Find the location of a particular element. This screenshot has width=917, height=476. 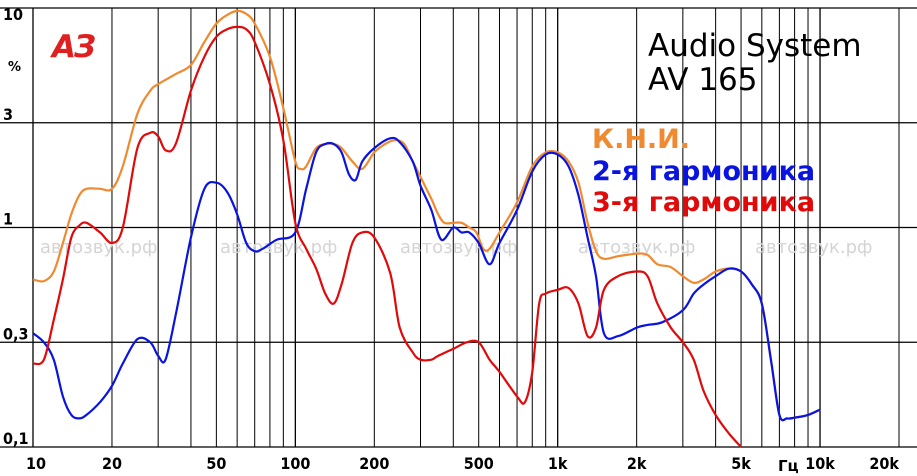

y-tick-label: 0,1 is located at coordinates (16, 438).